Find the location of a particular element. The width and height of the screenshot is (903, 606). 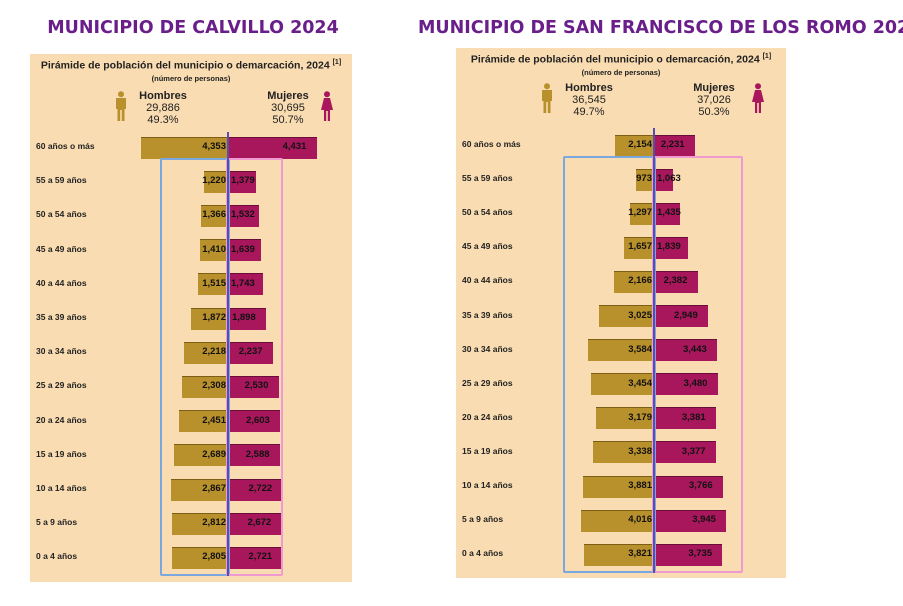

calvillo-title: MUNICIPIO DE CALVILLO 2024 is located at coordinates (193, 28).